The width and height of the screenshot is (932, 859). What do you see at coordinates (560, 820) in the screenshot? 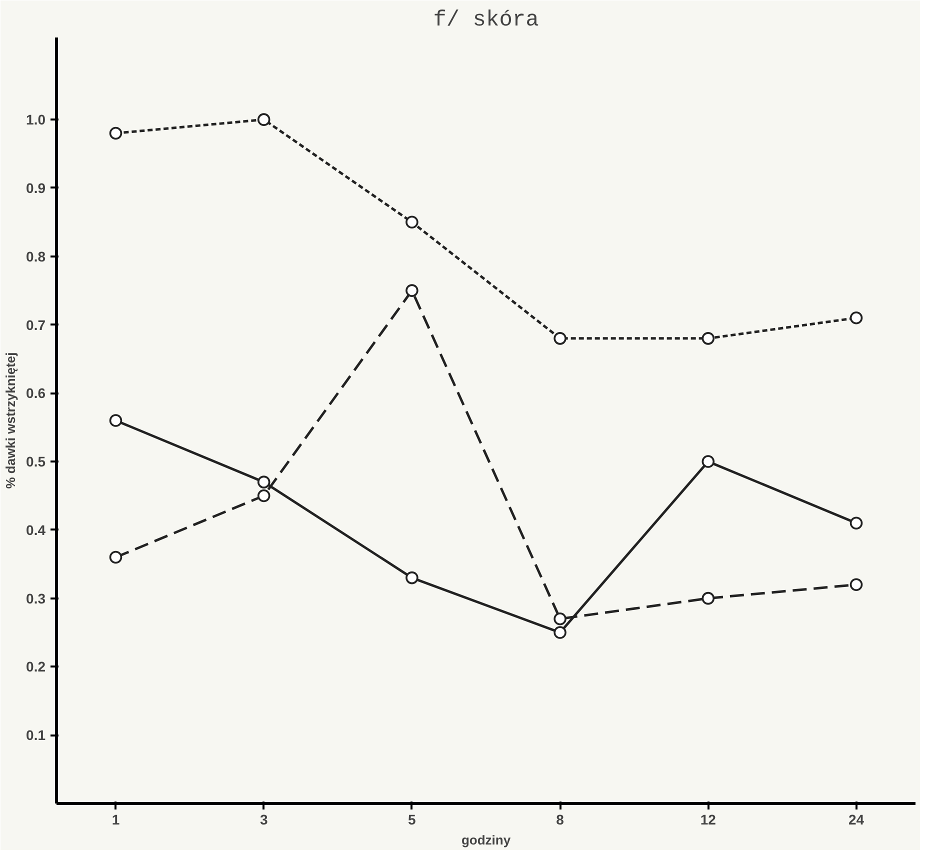
I see `x-tick-label: 8` at bounding box center [560, 820].